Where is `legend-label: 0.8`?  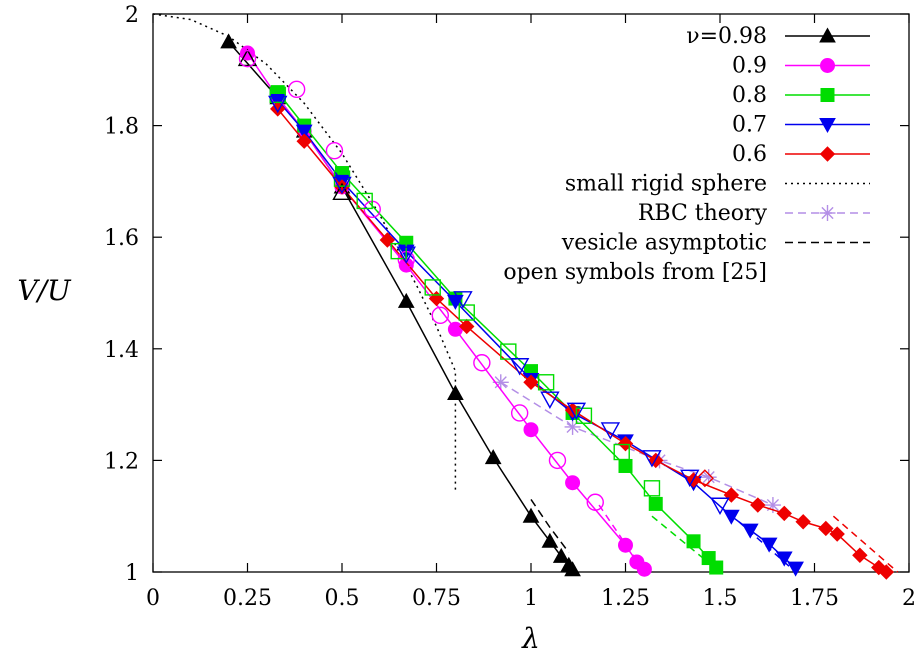 legend-label: 0.8 is located at coordinates (749, 95).